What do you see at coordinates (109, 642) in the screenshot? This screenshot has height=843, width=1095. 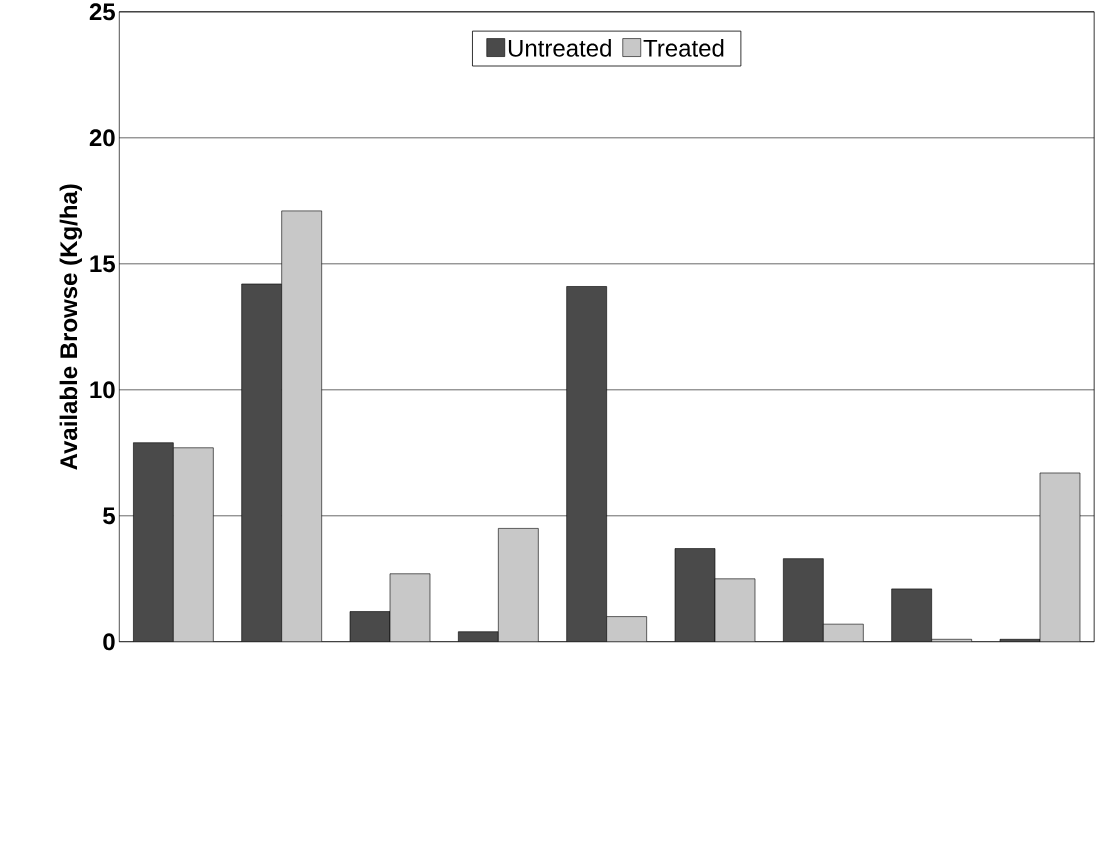 I see `y-tick-label: 0` at bounding box center [109, 642].